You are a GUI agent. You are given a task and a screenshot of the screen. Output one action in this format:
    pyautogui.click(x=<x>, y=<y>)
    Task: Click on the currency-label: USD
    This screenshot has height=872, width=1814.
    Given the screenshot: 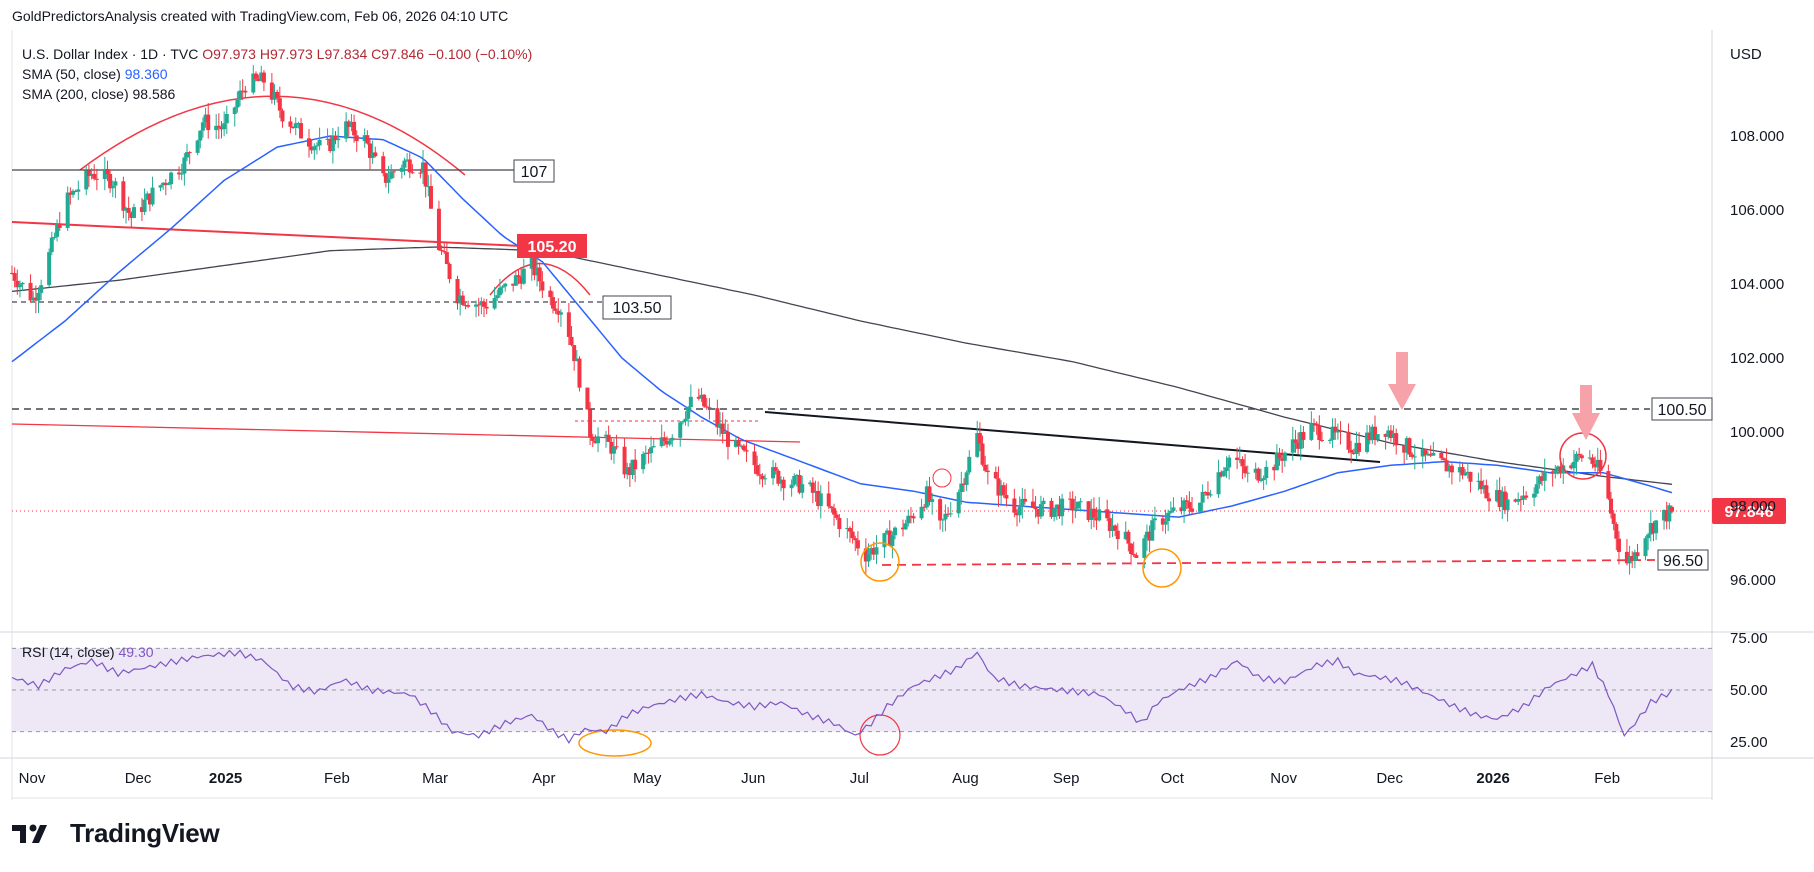 What is the action you would take?
    pyautogui.click(x=1746, y=54)
    